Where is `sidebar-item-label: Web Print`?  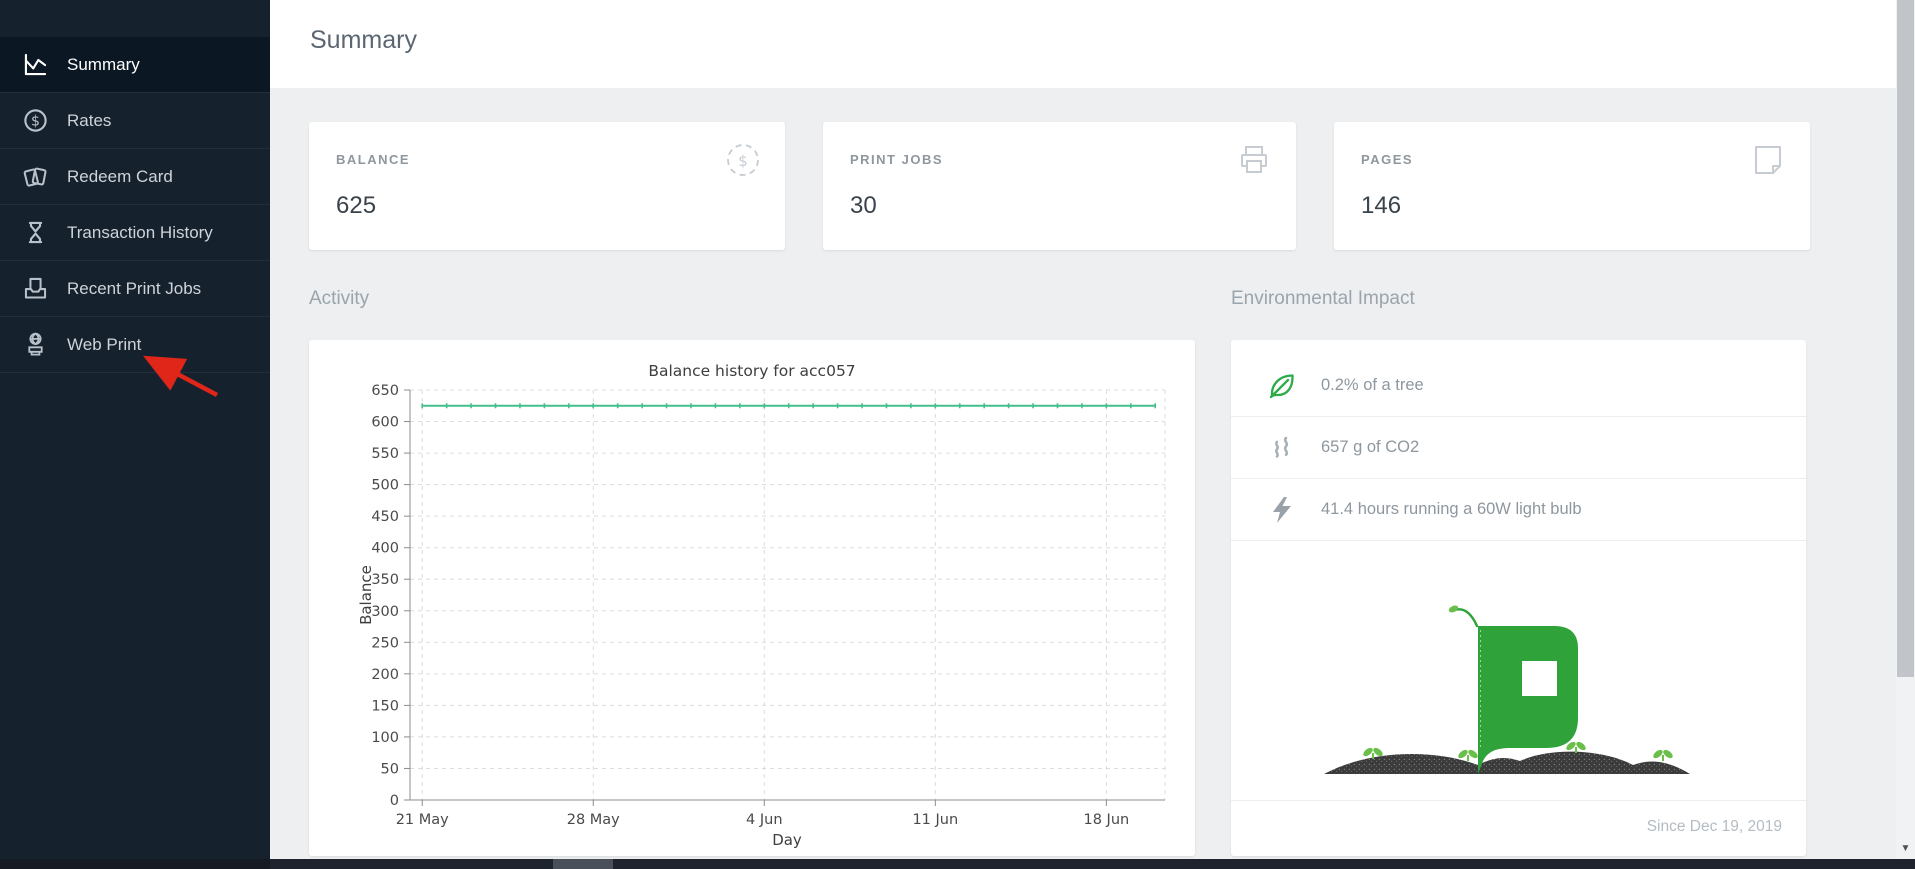
sidebar-item-label: Web Print is located at coordinates (104, 344).